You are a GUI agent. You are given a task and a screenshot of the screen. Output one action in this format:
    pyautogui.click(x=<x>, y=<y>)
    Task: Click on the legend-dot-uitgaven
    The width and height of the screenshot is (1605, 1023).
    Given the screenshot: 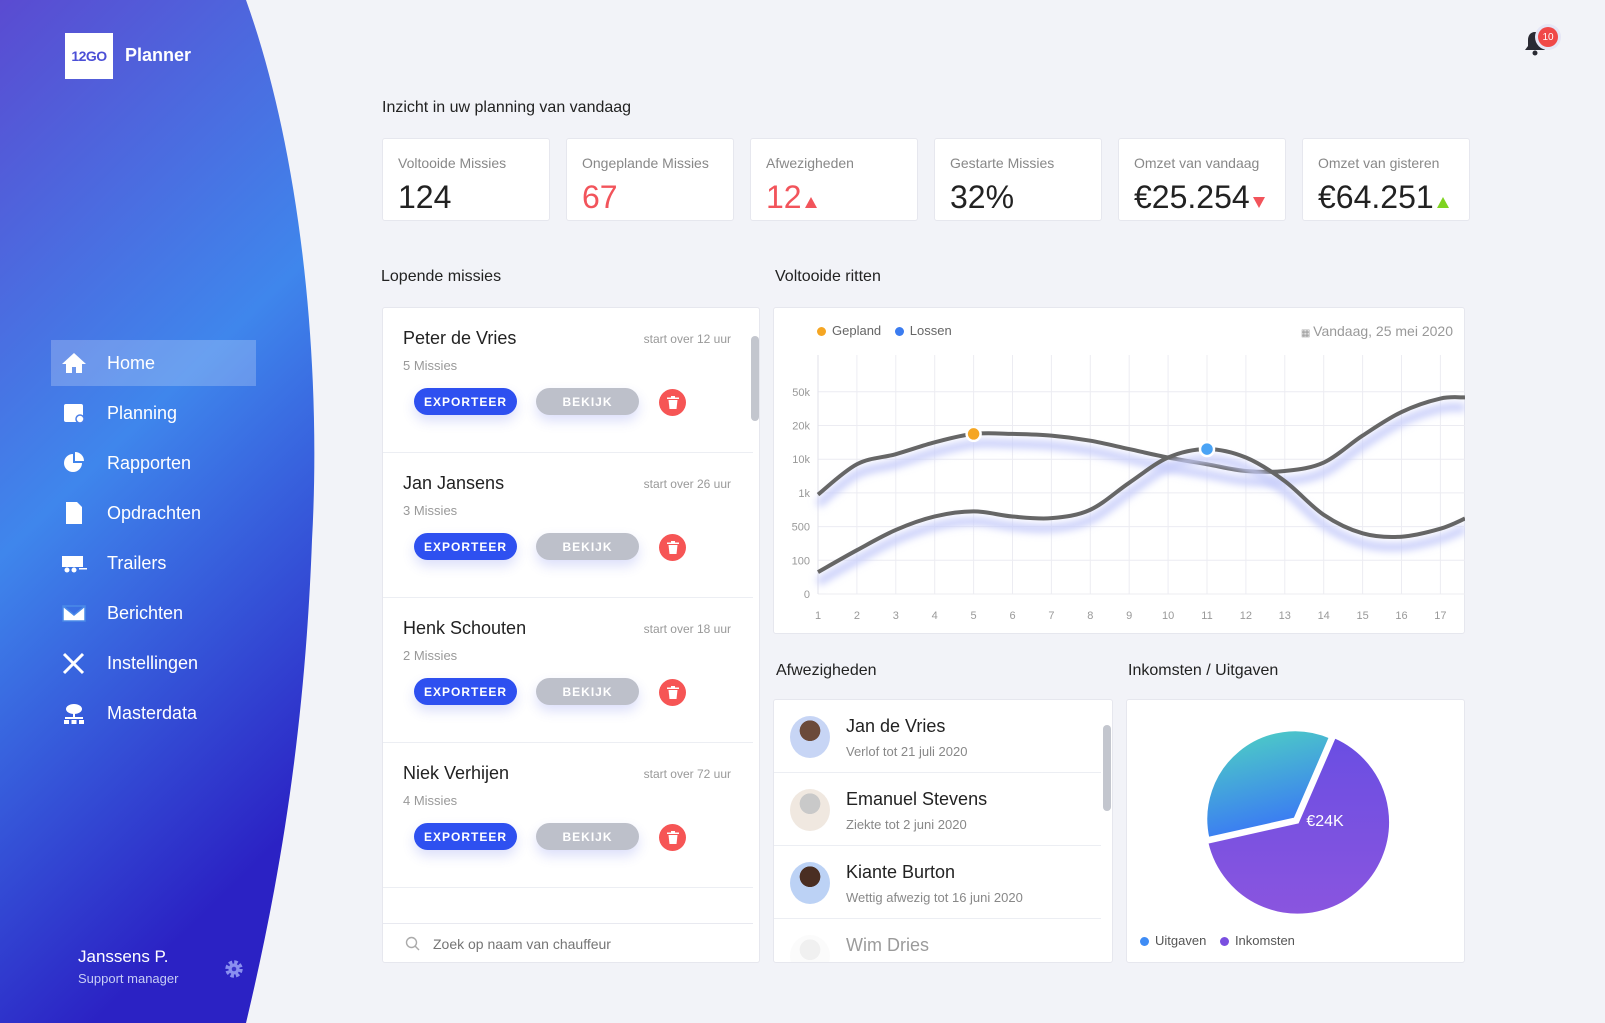 What is the action you would take?
    pyautogui.click(x=1144, y=942)
    